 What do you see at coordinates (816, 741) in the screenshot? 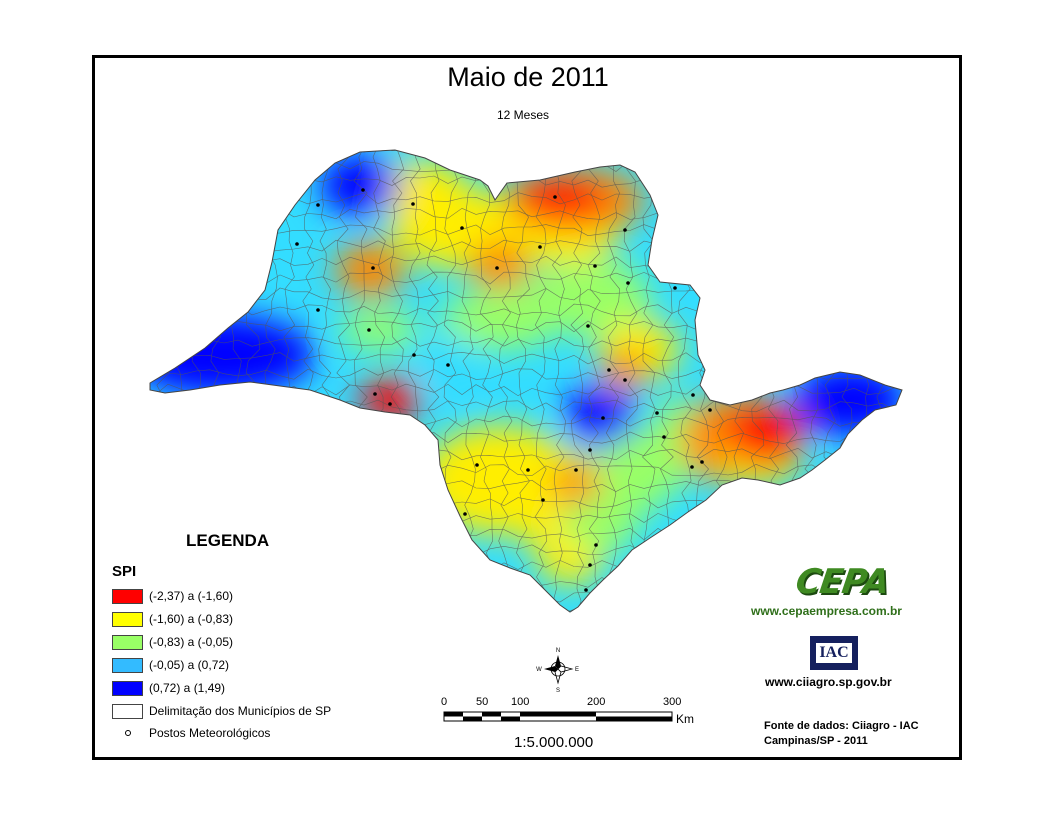
I see `data-source-line2: Campinas/SP - 2011` at bounding box center [816, 741].